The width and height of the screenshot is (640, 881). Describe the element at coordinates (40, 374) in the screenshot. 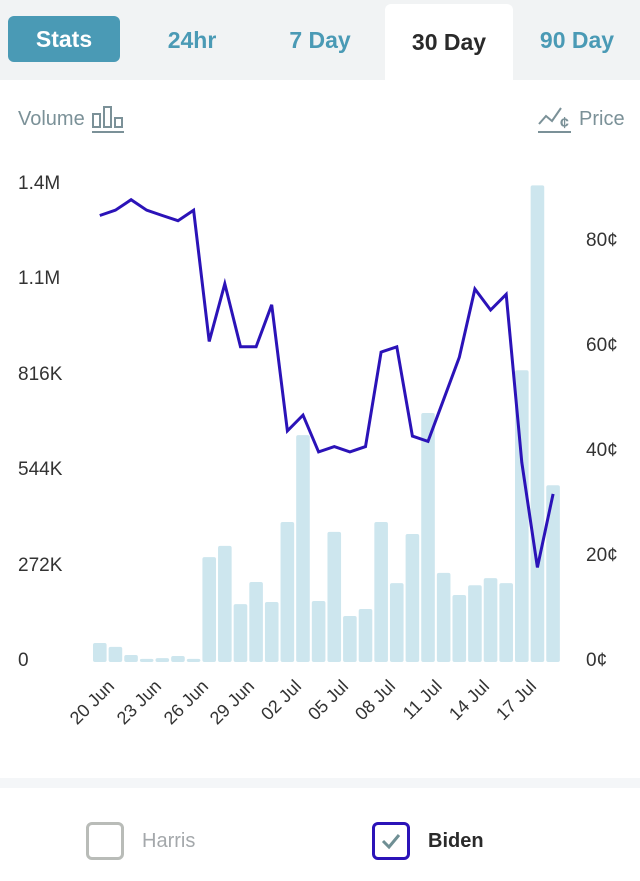

I see `y-left-tick-label: 816K` at that location.